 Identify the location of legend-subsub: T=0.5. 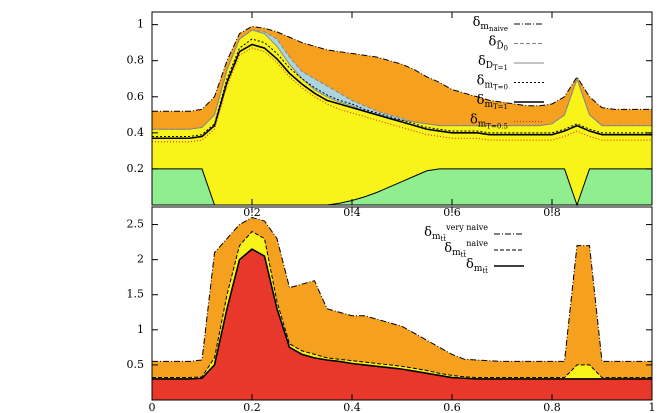
(497, 127).